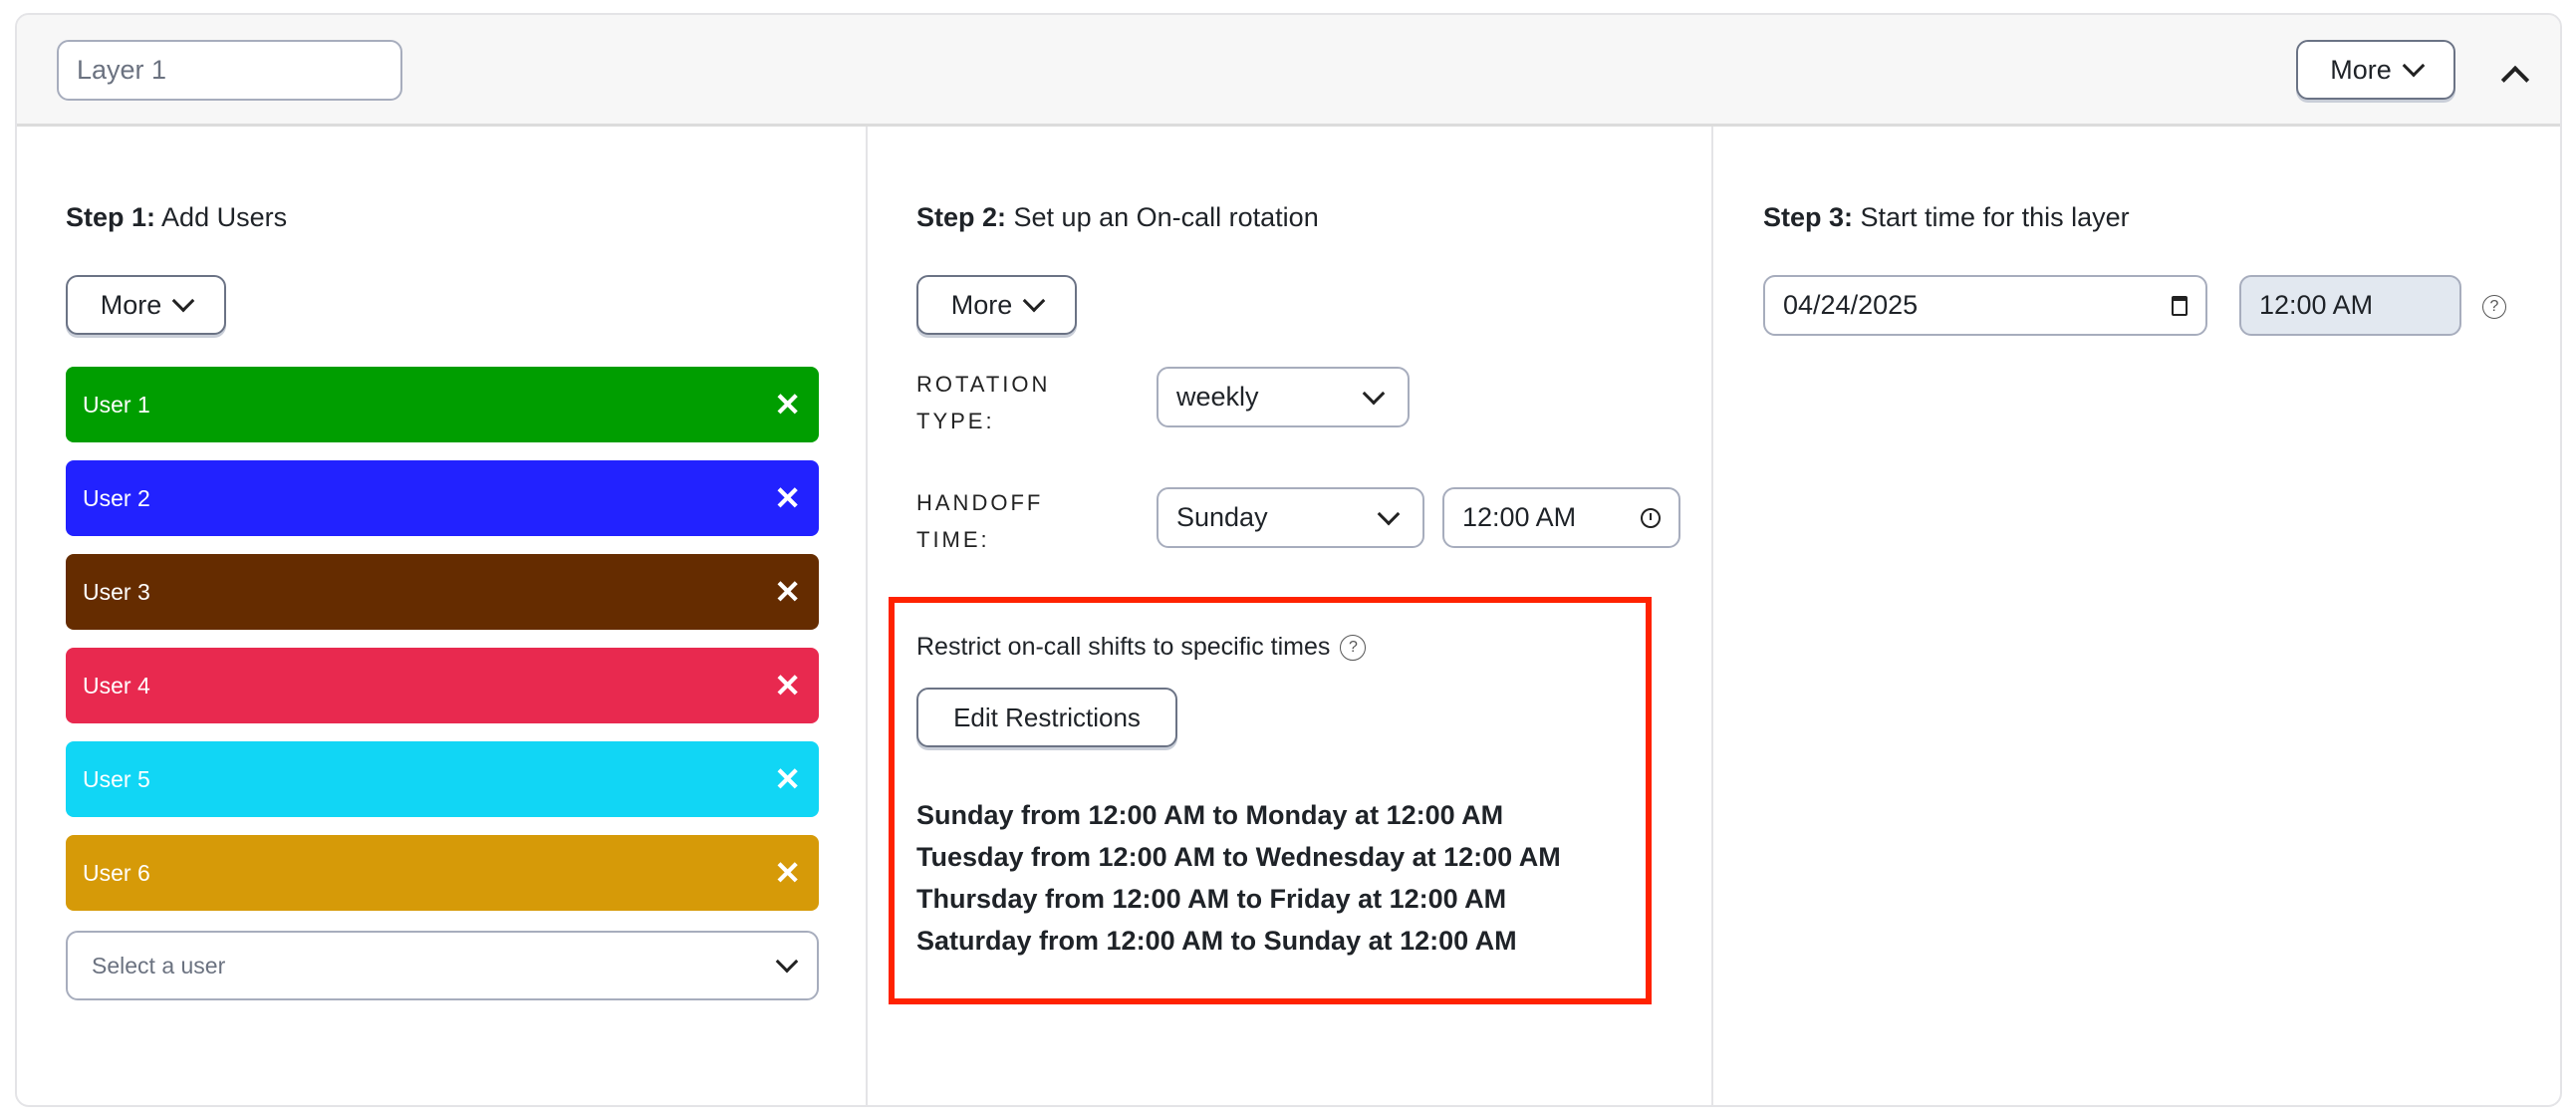  Describe the element at coordinates (442, 498) in the screenshot. I see `user-item: User 2 ✕` at that location.